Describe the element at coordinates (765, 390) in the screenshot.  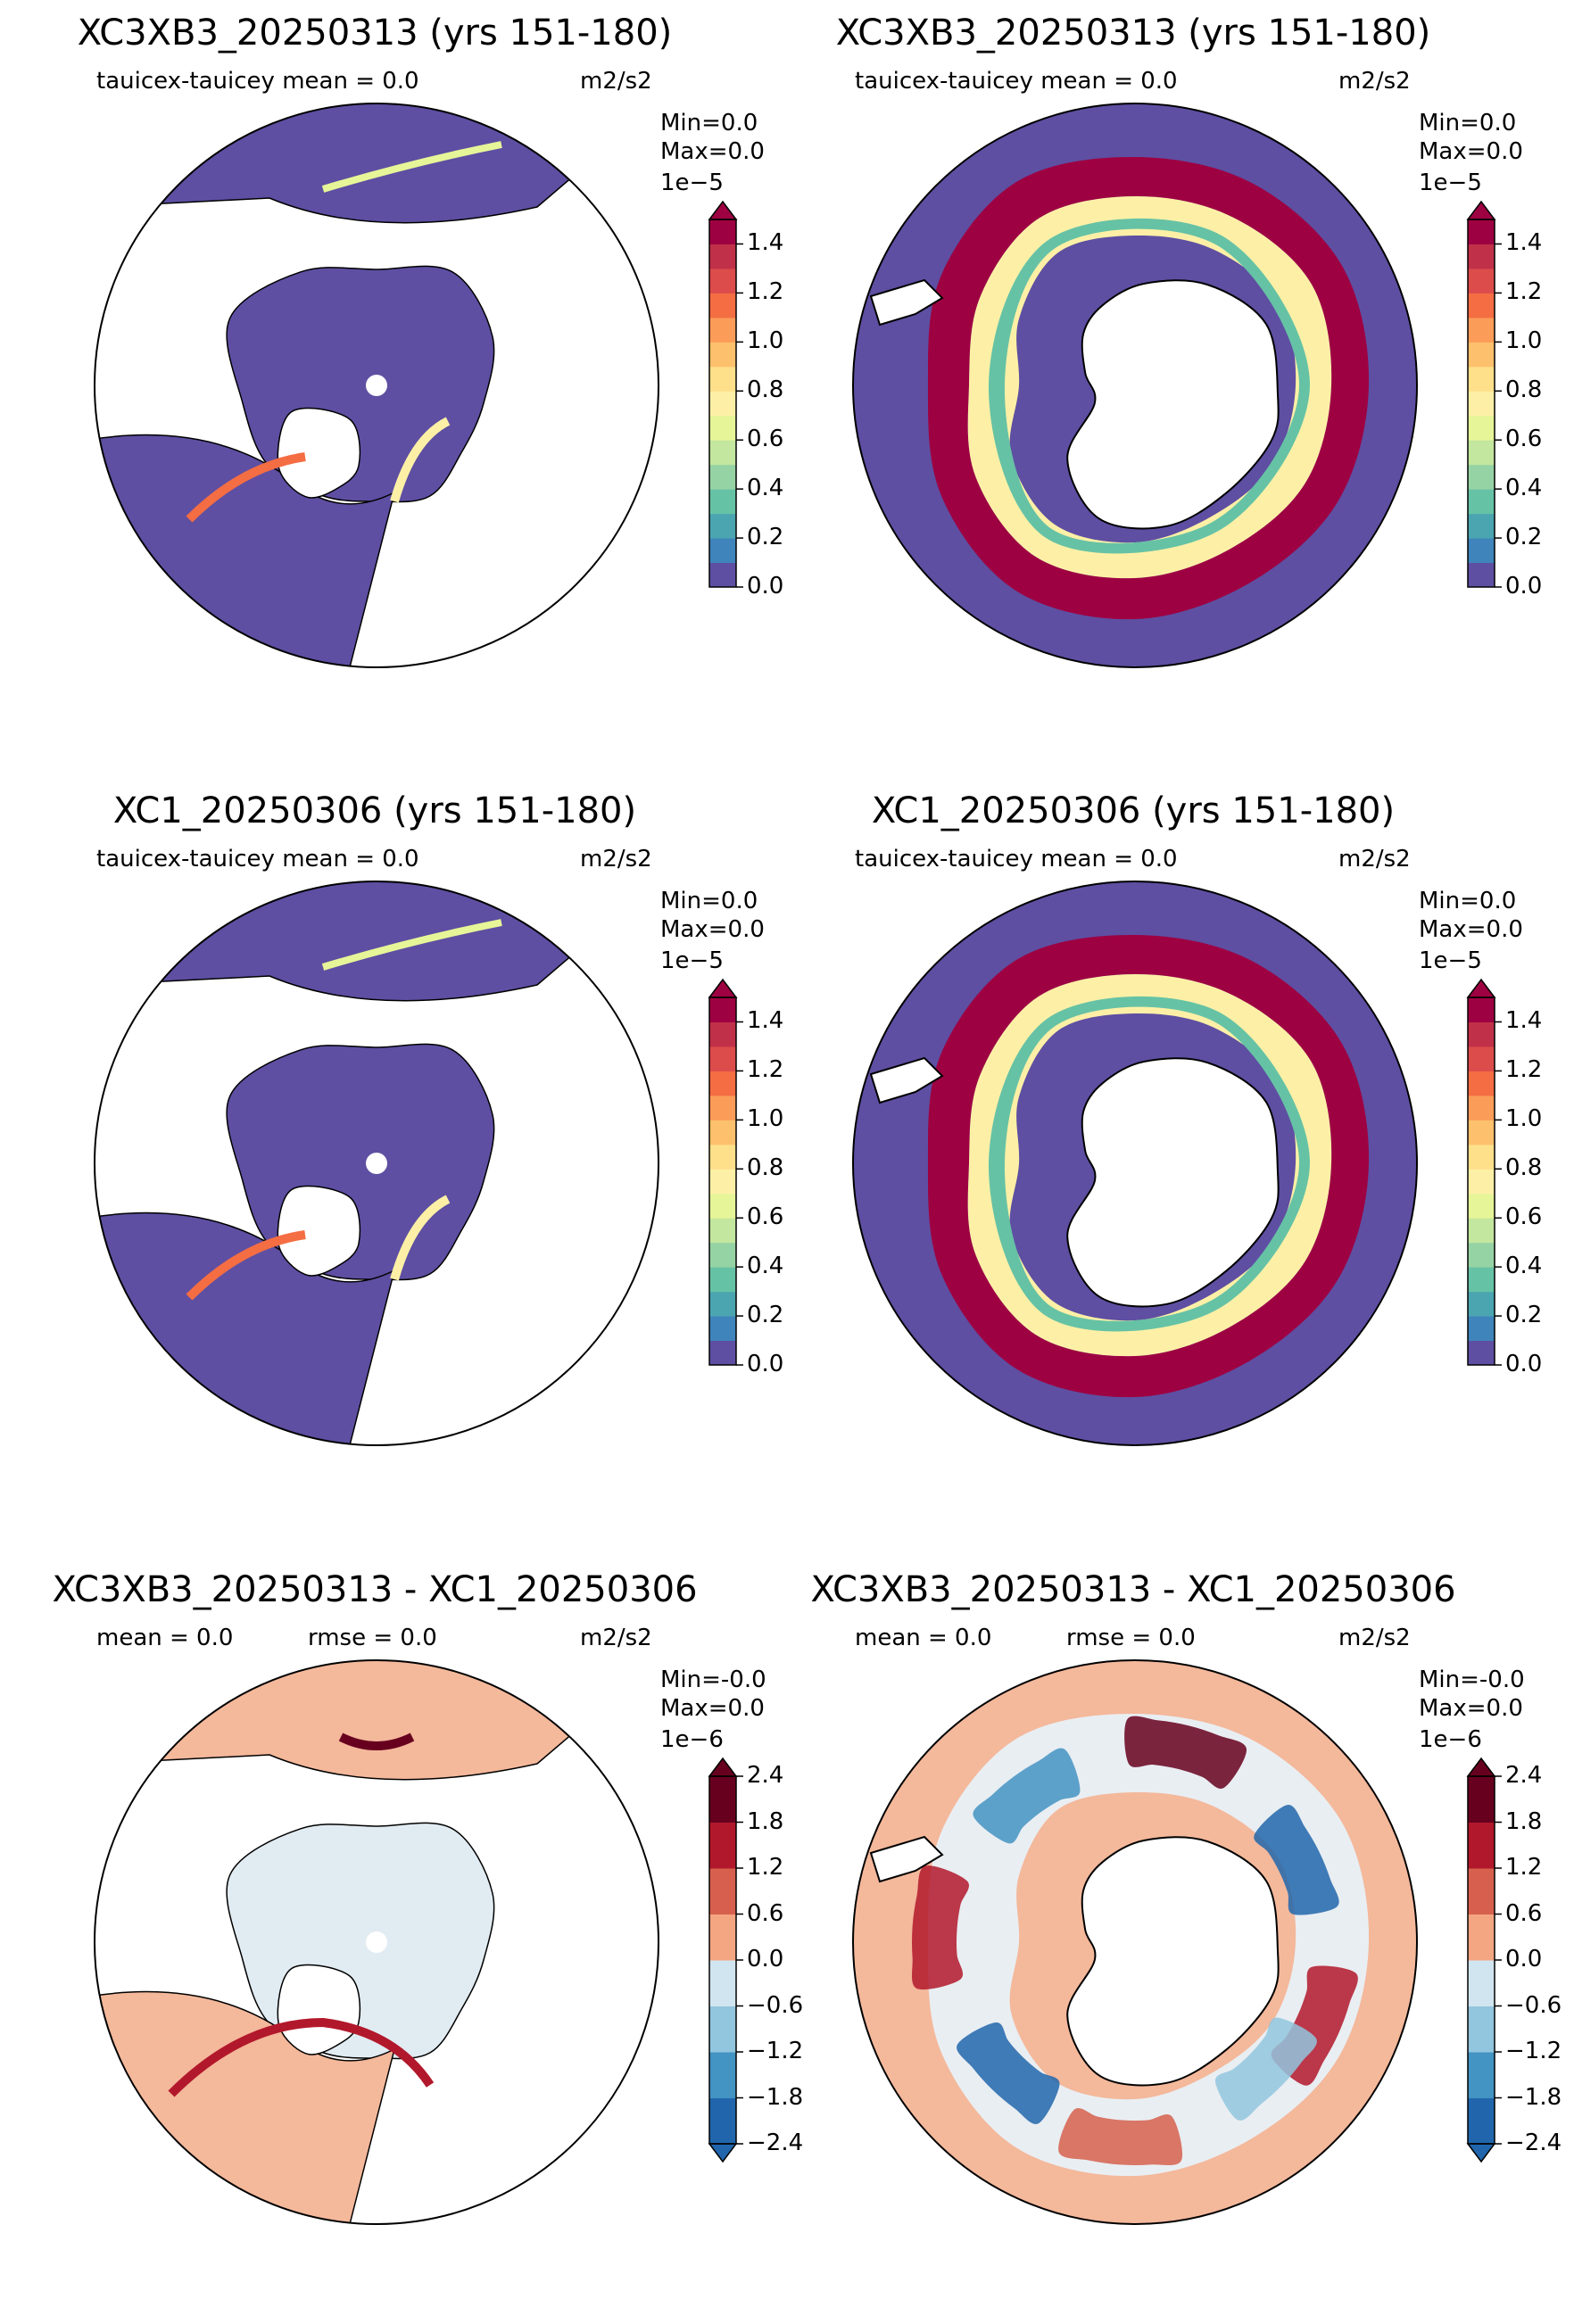
I see `colorbar-tick-label: 0.8` at that location.